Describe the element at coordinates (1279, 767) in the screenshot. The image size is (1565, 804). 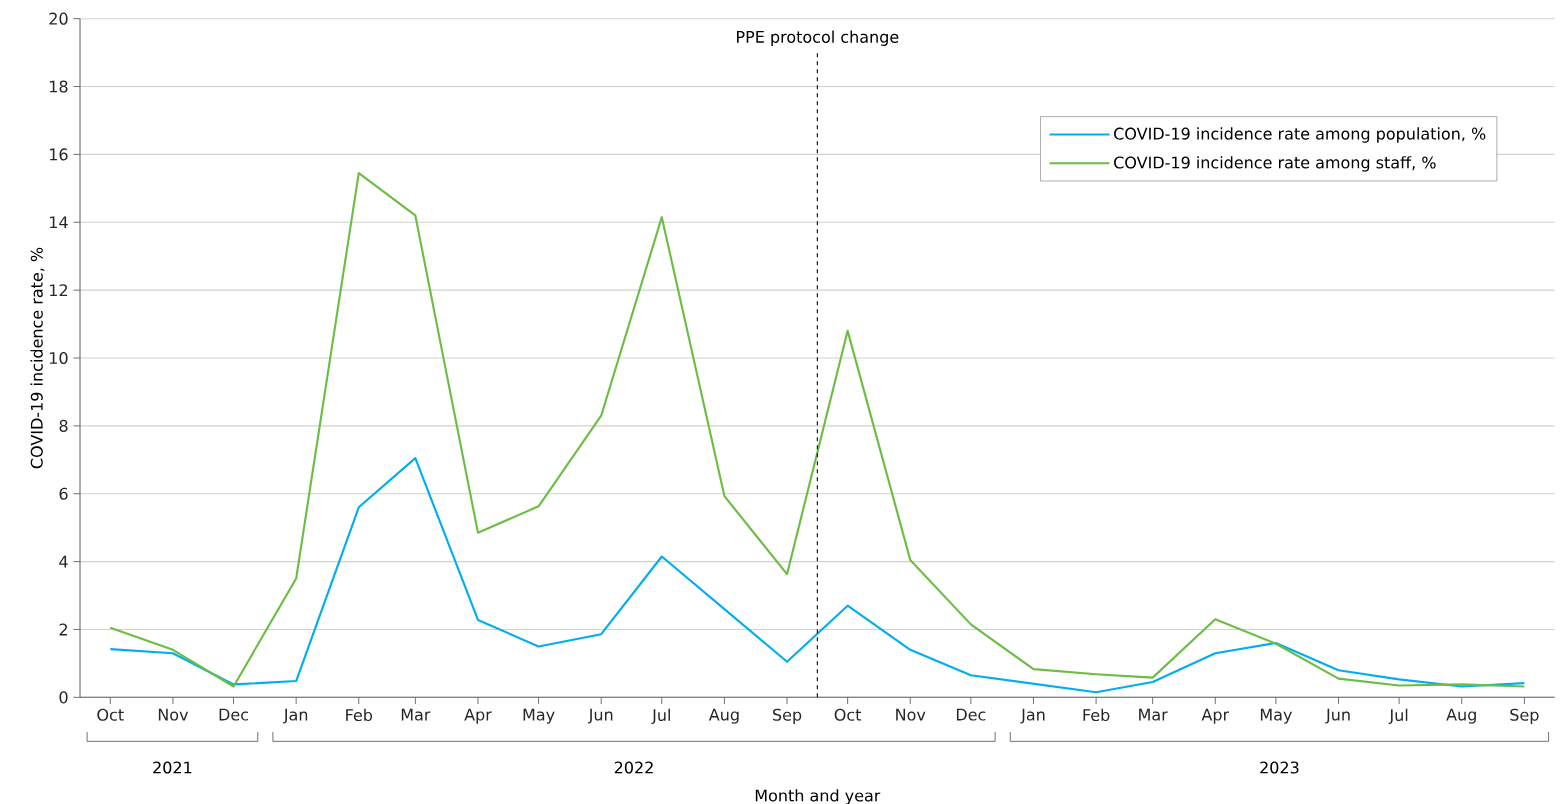
I see `text: 2023` at that location.